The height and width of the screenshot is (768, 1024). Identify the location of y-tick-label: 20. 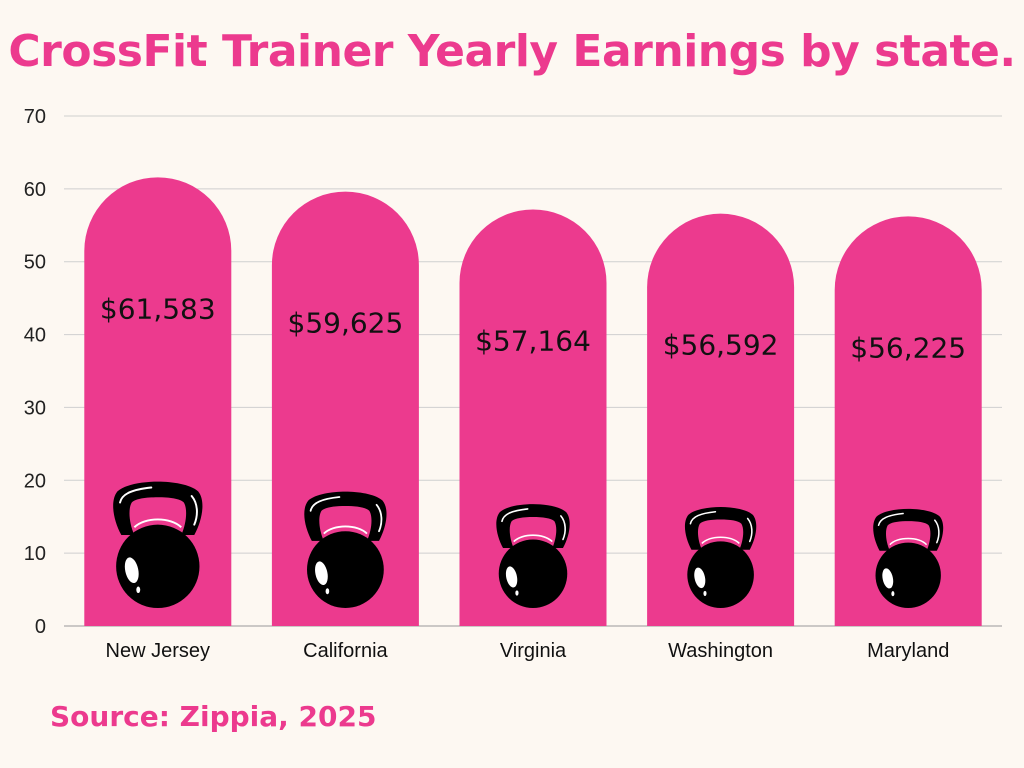
(35, 481).